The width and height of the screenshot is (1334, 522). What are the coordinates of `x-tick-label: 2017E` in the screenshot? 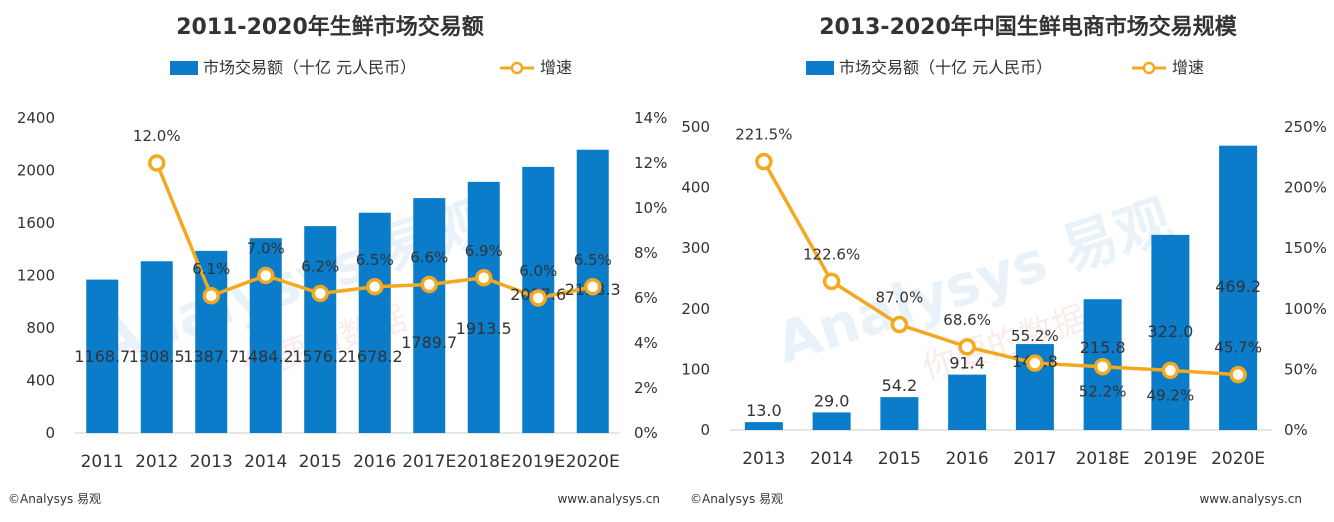 It's located at (429, 462).